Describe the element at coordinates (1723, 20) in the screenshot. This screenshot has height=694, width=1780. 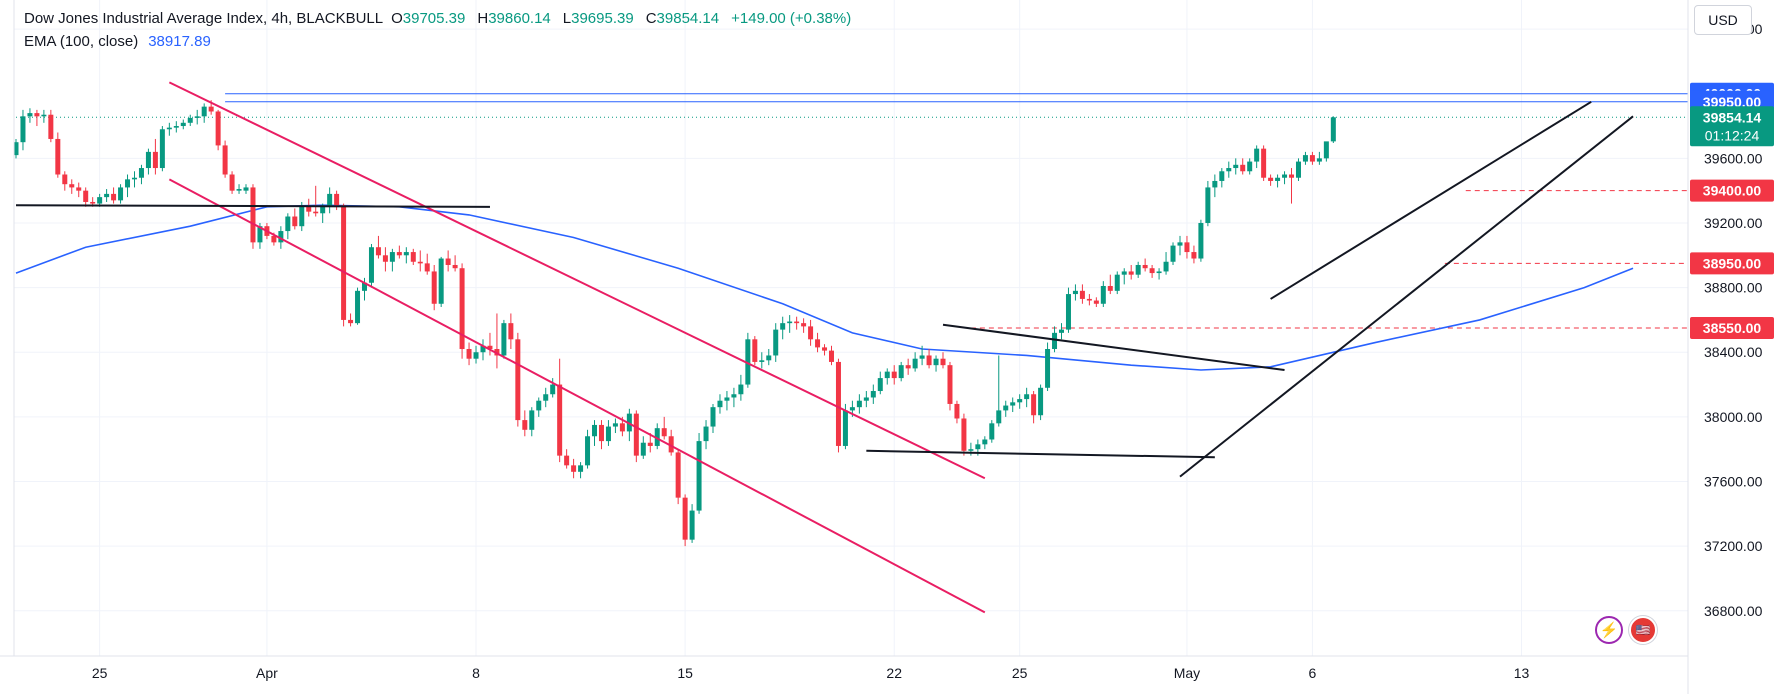
I see `currency-button: USD` at that location.